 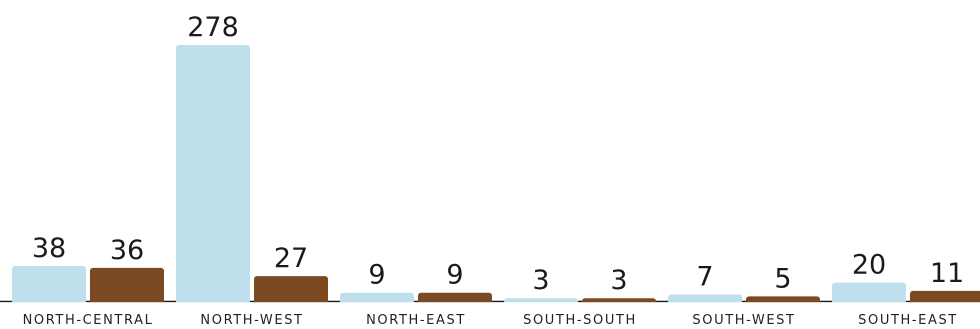 What do you see at coordinates (618, 280) in the screenshot?
I see `value-label-south-south-series-2: 3` at bounding box center [618, 280].